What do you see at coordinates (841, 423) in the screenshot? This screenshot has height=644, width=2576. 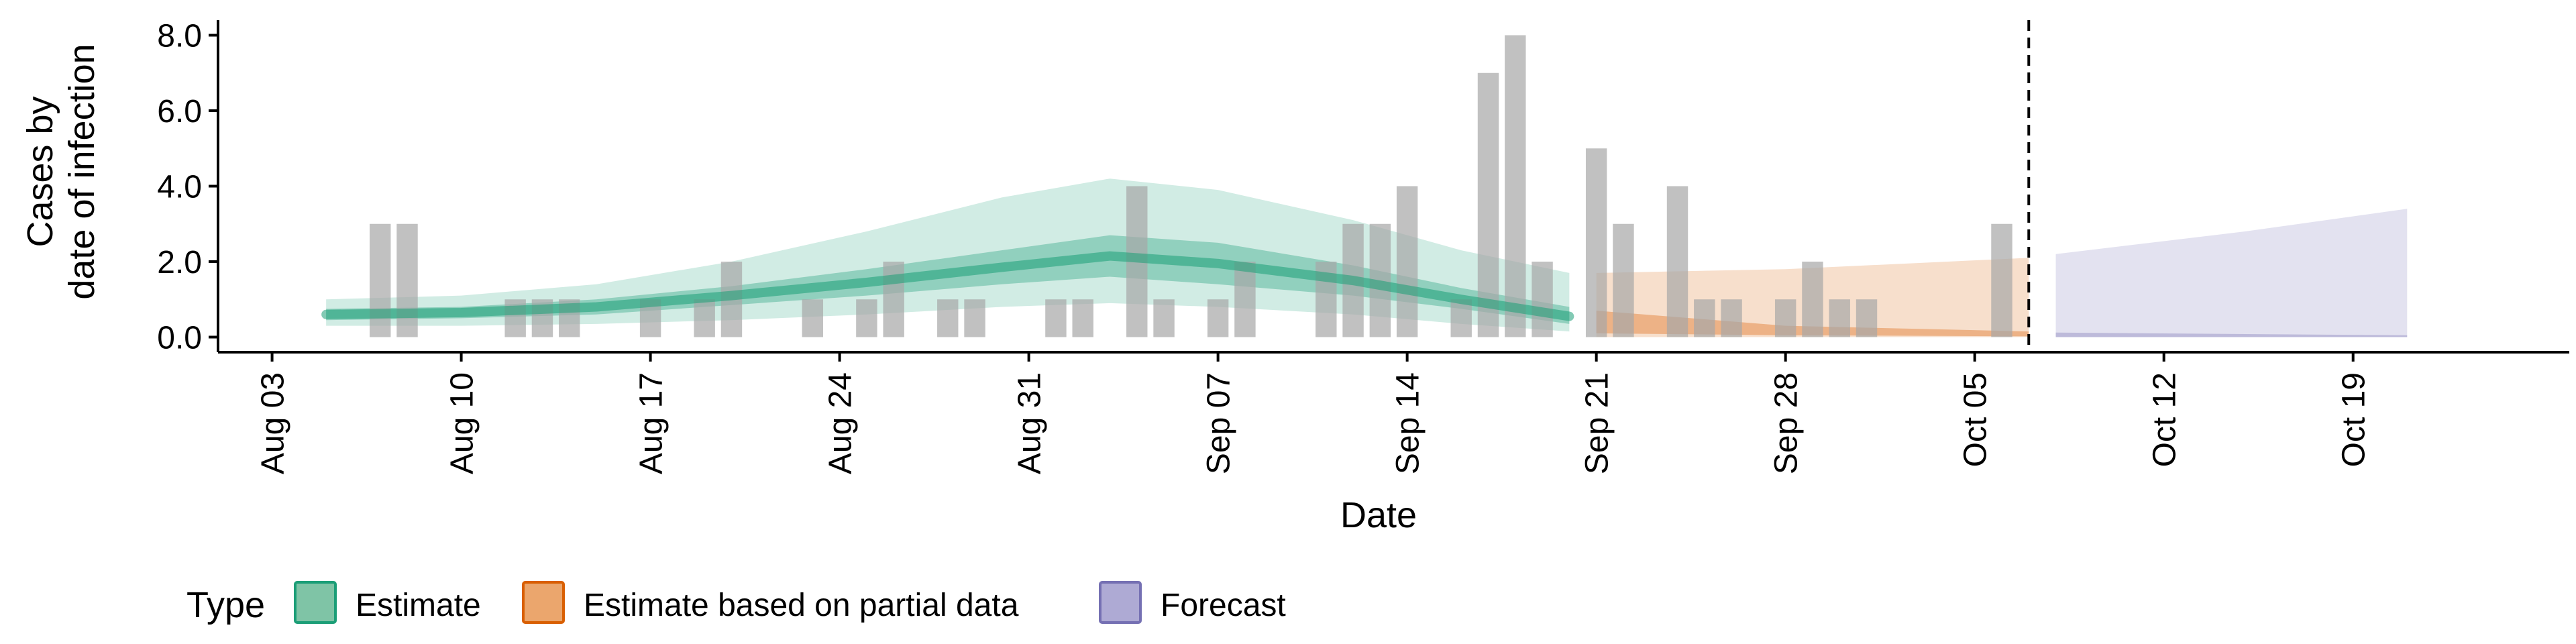 I see `x-tick-label: Aug 24` at bounding box center [841, 423].